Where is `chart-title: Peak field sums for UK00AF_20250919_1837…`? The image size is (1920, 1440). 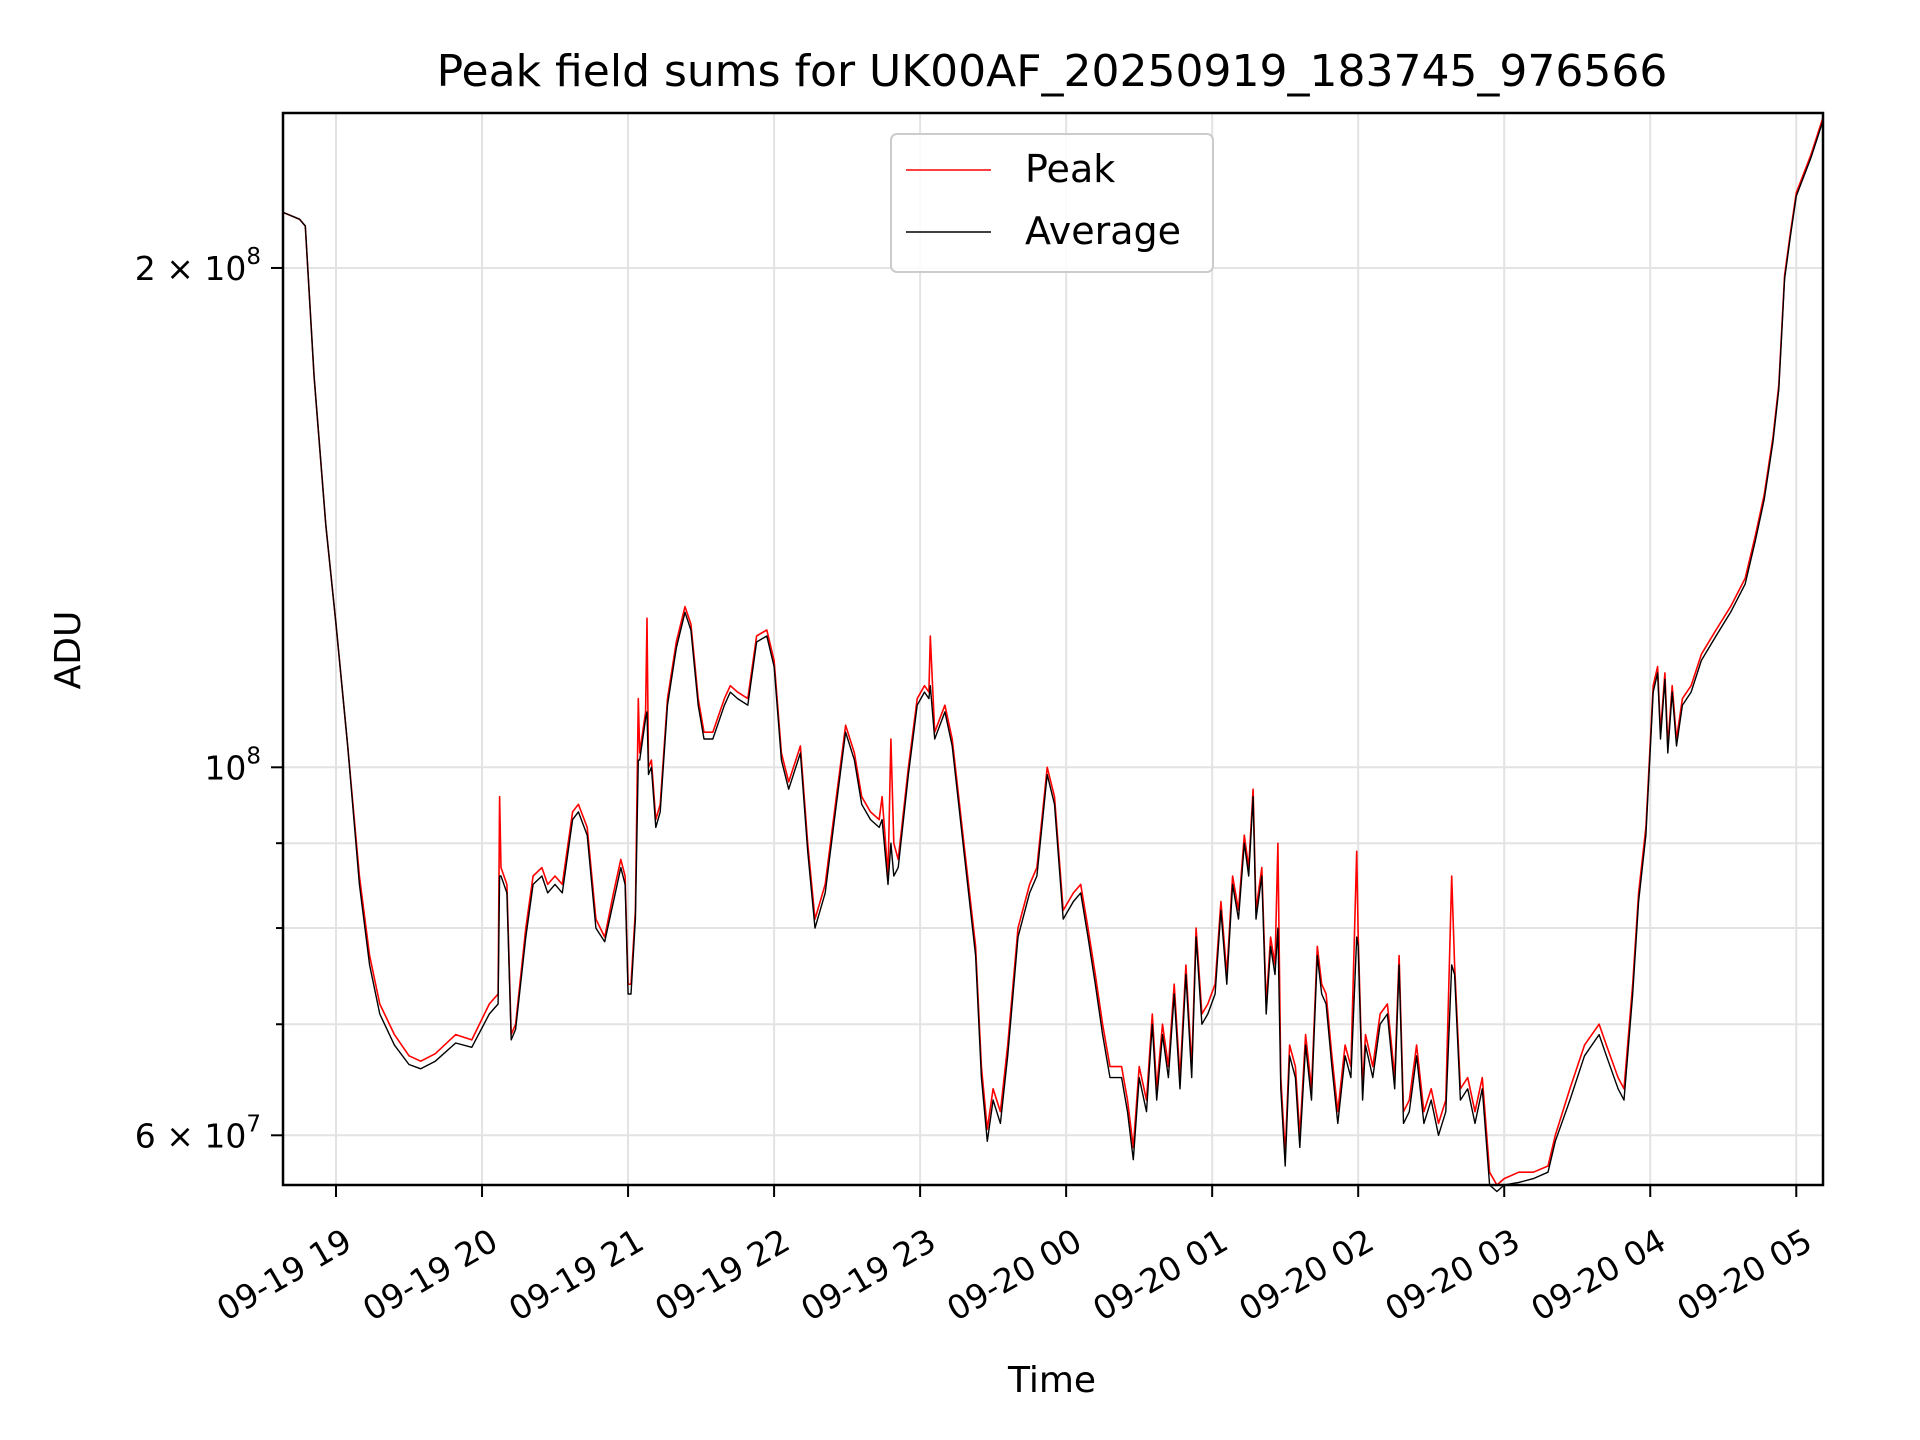 chart-title: Peak field sums for UK00AF_20250919_1837… is located at coordinates (1052, 71).